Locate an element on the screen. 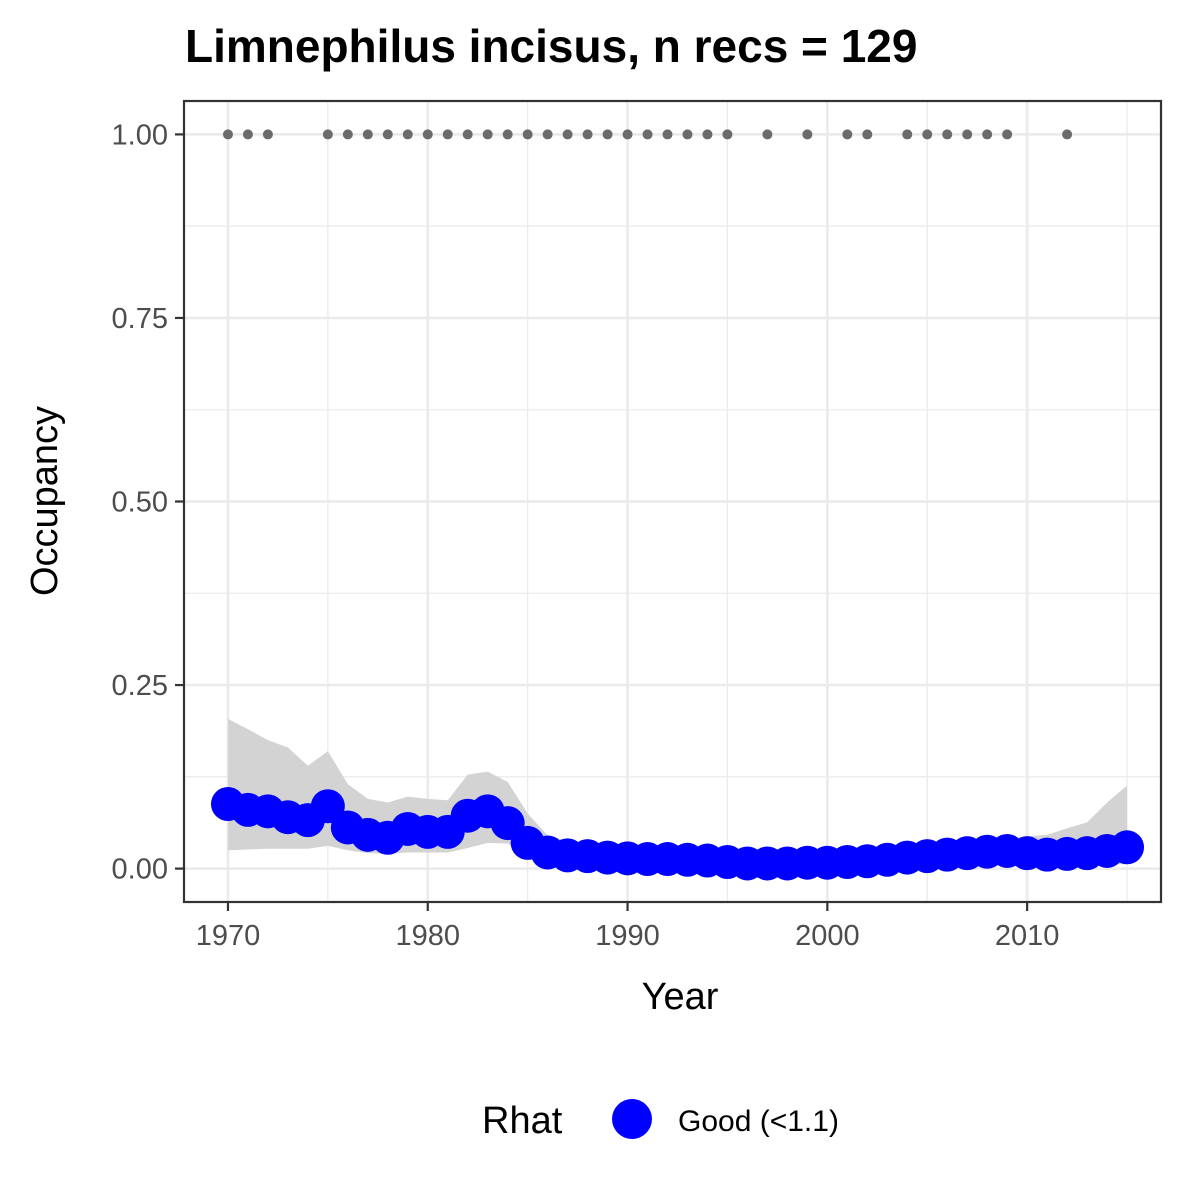  x-tick-label: 2010 is located at coordinates (1027, 936).